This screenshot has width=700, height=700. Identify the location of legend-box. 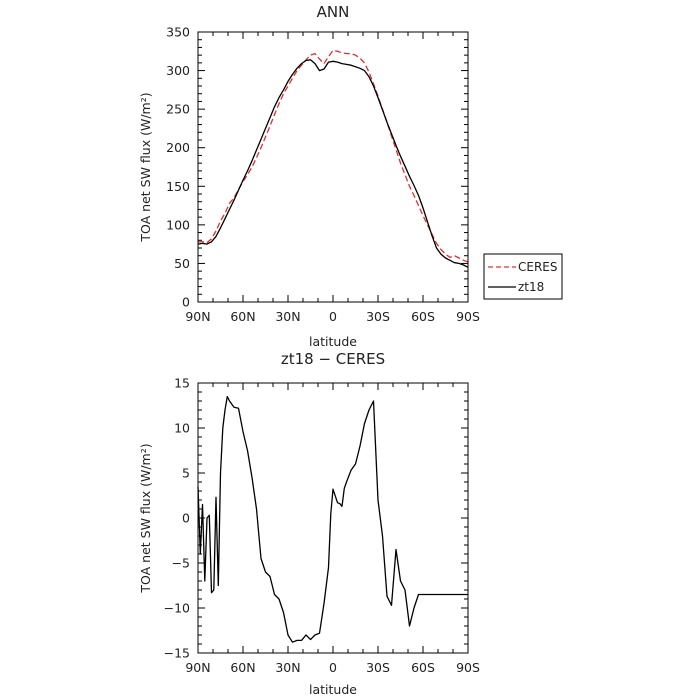
(523, 276).